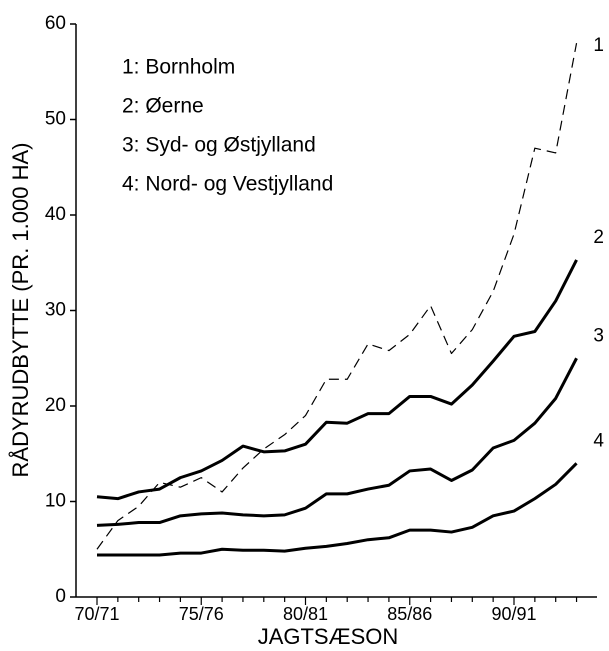  I want to click on series-end-label: 4, so click(598, 440).